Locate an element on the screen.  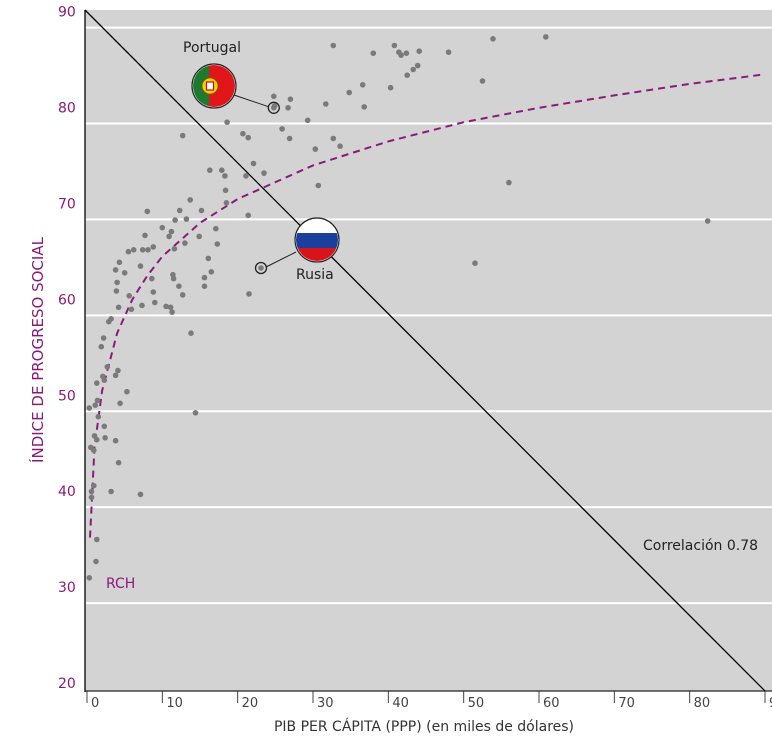
y-tick-label: 30 is located at coordinates (67, 588).